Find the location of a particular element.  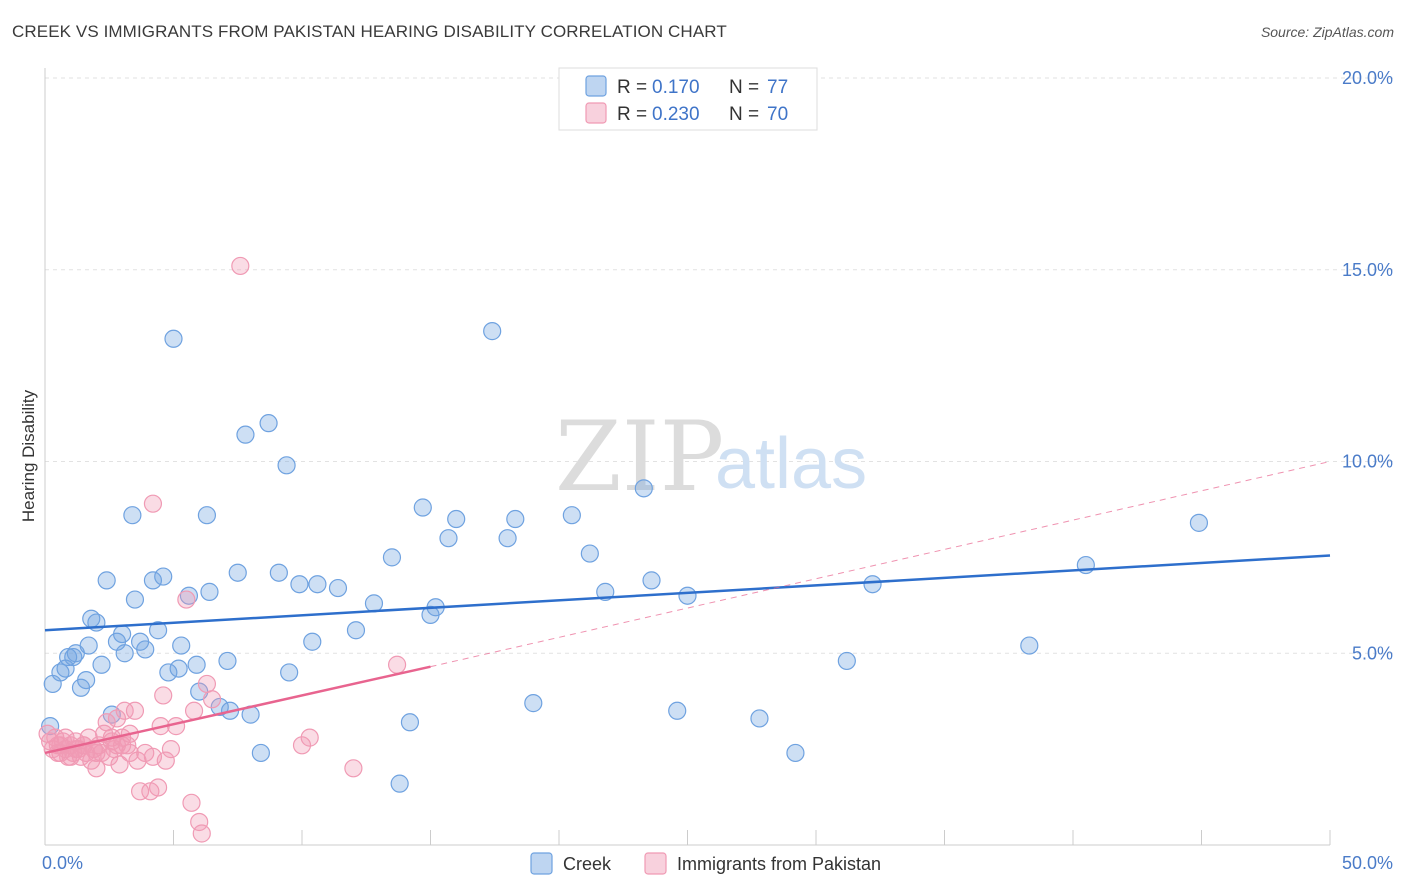

legend: R = 0.170 N = 77 R = 0.230 N = 70 is located at coordinates (688, 99).